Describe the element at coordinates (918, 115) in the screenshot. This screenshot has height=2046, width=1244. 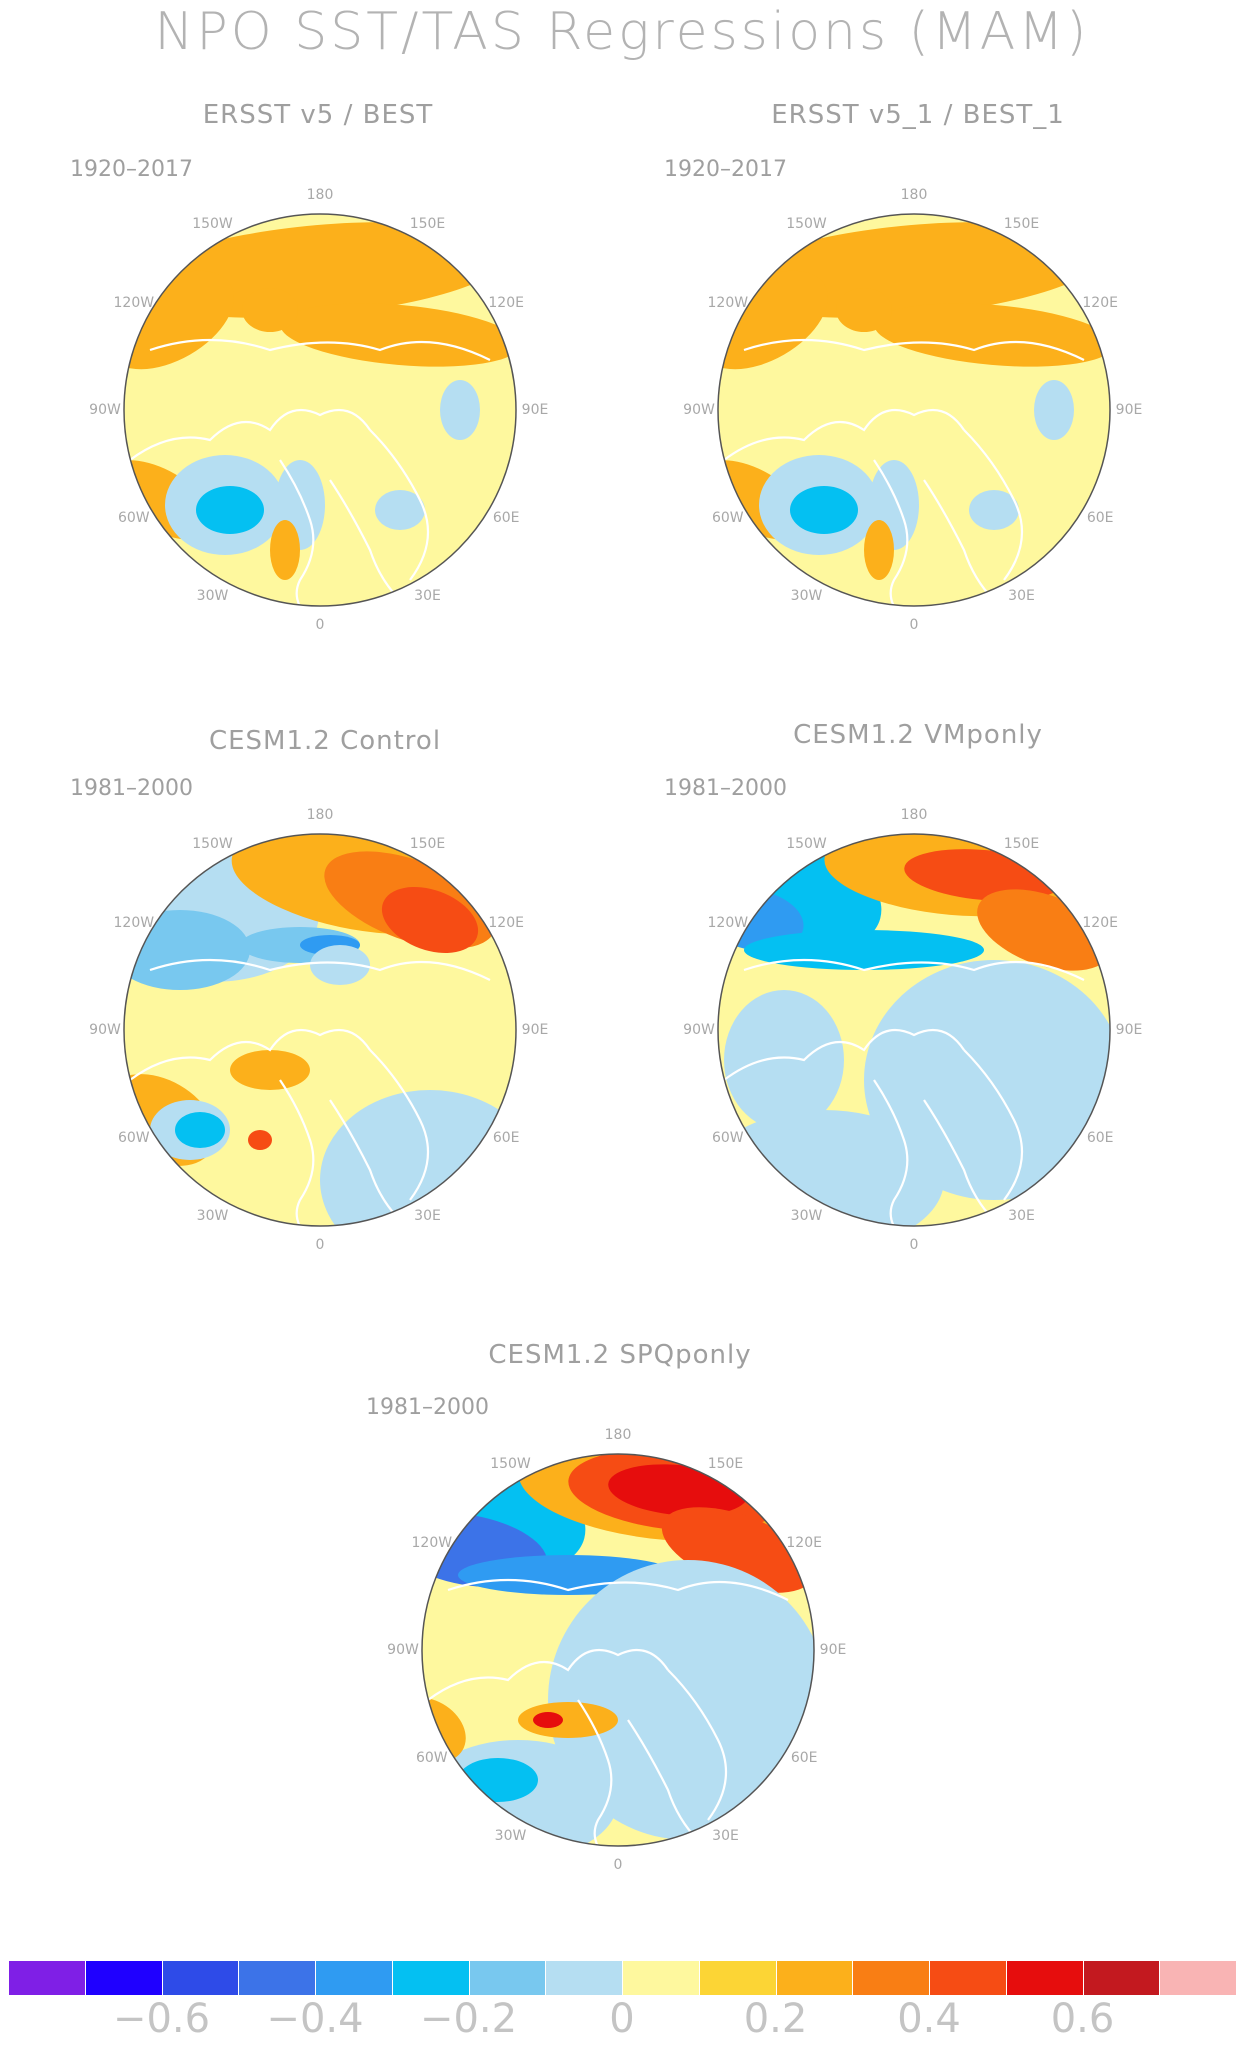
I see `panel-title: ERSST v5_1 / BEST_1` at that location.